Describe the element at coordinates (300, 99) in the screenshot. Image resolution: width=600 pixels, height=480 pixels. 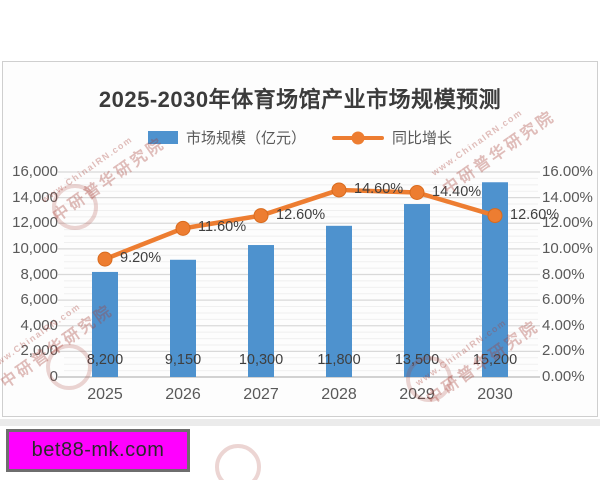
I see `chart-title: 2025-2030年体育场馆产业市场规模预测` at that location.